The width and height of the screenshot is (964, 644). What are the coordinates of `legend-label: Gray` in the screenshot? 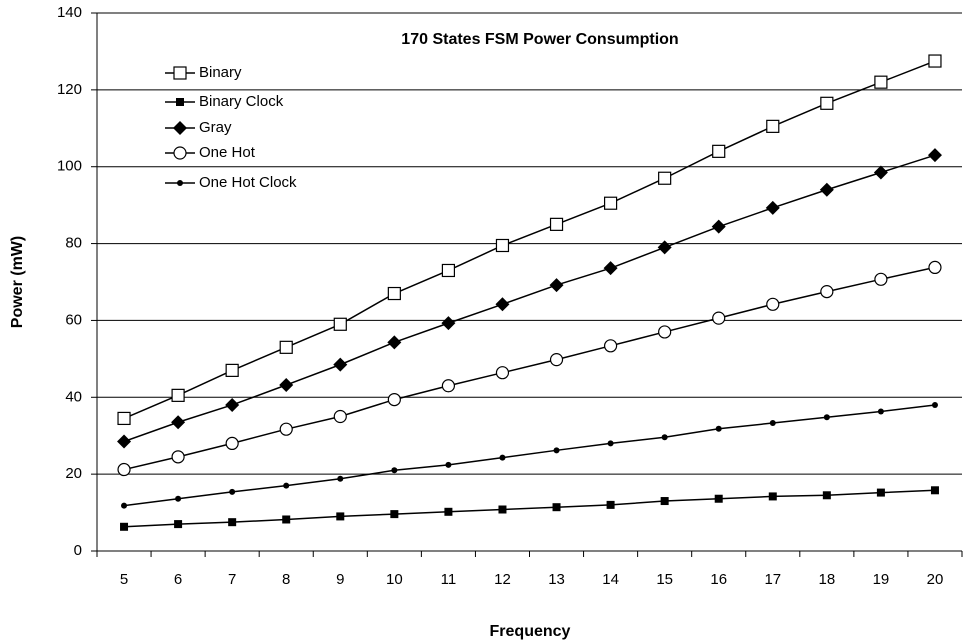 It's located at (215, 127).